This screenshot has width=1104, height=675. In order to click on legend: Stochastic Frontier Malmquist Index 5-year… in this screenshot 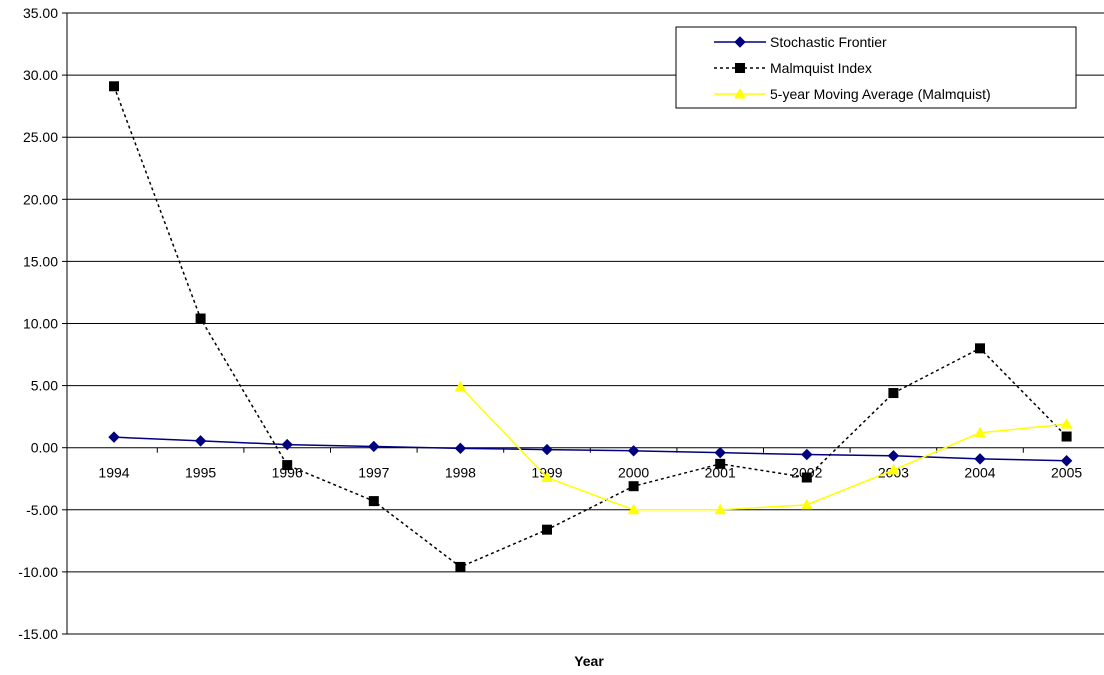, I will do `click(876, 67)`.